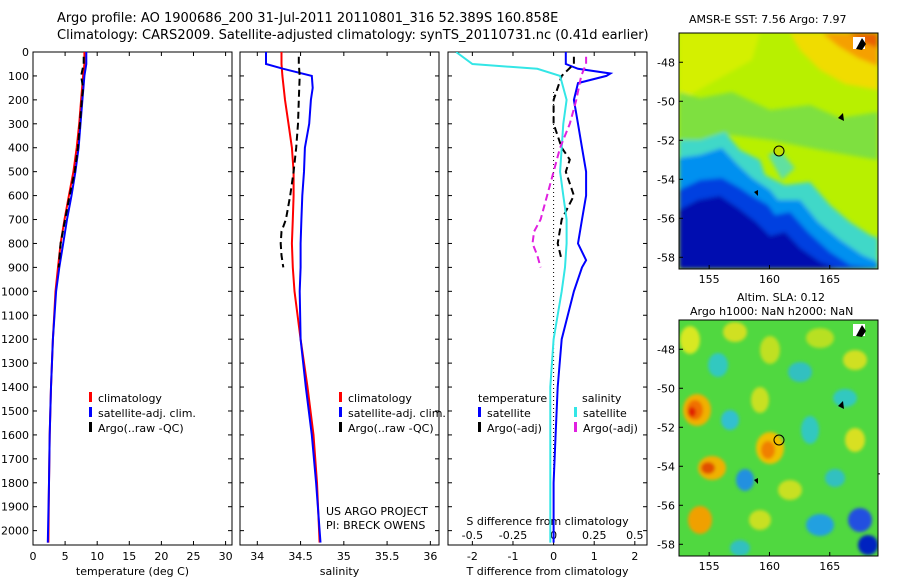 The image size is (900, 580). What do you see at coordinates (340, 571) in the screenshot?
I see `salinity-axis-label: salinity` at bounding box center [340, 571].